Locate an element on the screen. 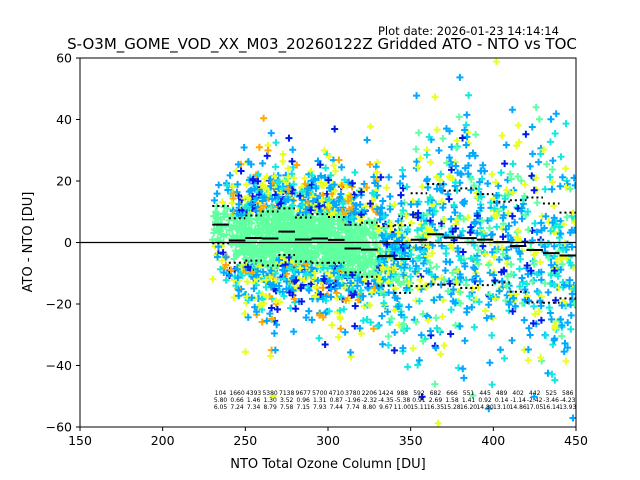 The height and width of the screenshot is (480, 640). bin-annotation-means: 1.30 is located at coordinates (270, 400).